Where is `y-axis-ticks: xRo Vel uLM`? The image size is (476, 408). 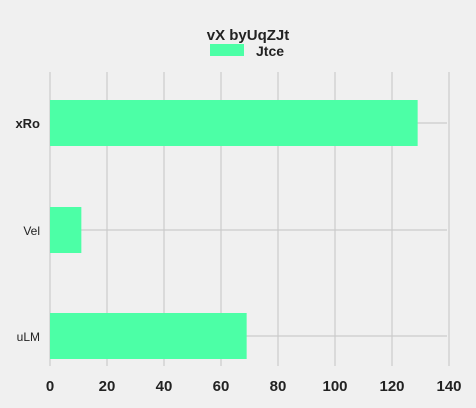 y-axis-ticks: xRo Vel uLM is located at coordinates (27, 230).